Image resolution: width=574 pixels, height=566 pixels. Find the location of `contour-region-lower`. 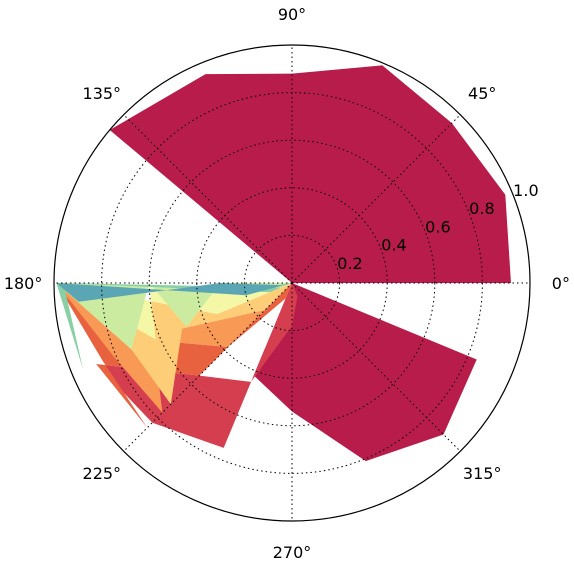

contour-region-lower is located at coordinates (365, 372).